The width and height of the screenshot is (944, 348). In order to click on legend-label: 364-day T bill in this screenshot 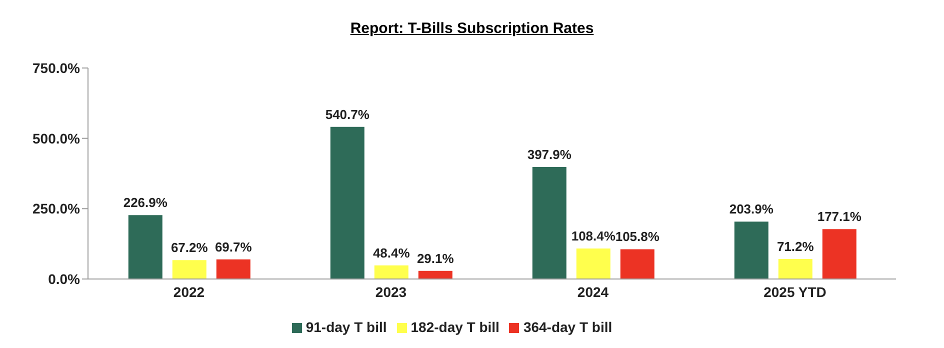, I will do `click(567, 327)`.